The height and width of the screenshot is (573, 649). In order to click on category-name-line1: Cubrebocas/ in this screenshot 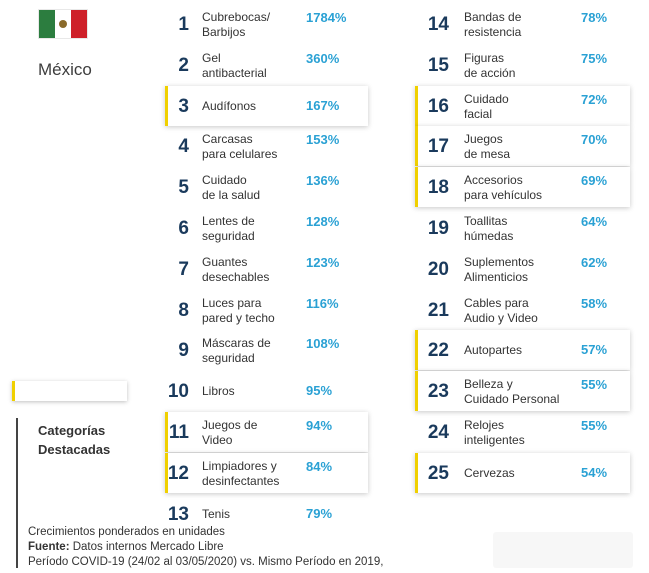, I will do `click(236, 17)`.